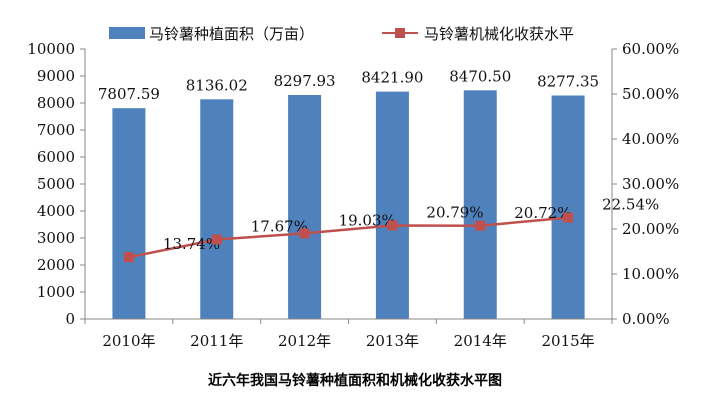 Image resolution: width=701 pixels, height=413 pixels. I want to click on left-tick-label: 9000, so click(56, 76).